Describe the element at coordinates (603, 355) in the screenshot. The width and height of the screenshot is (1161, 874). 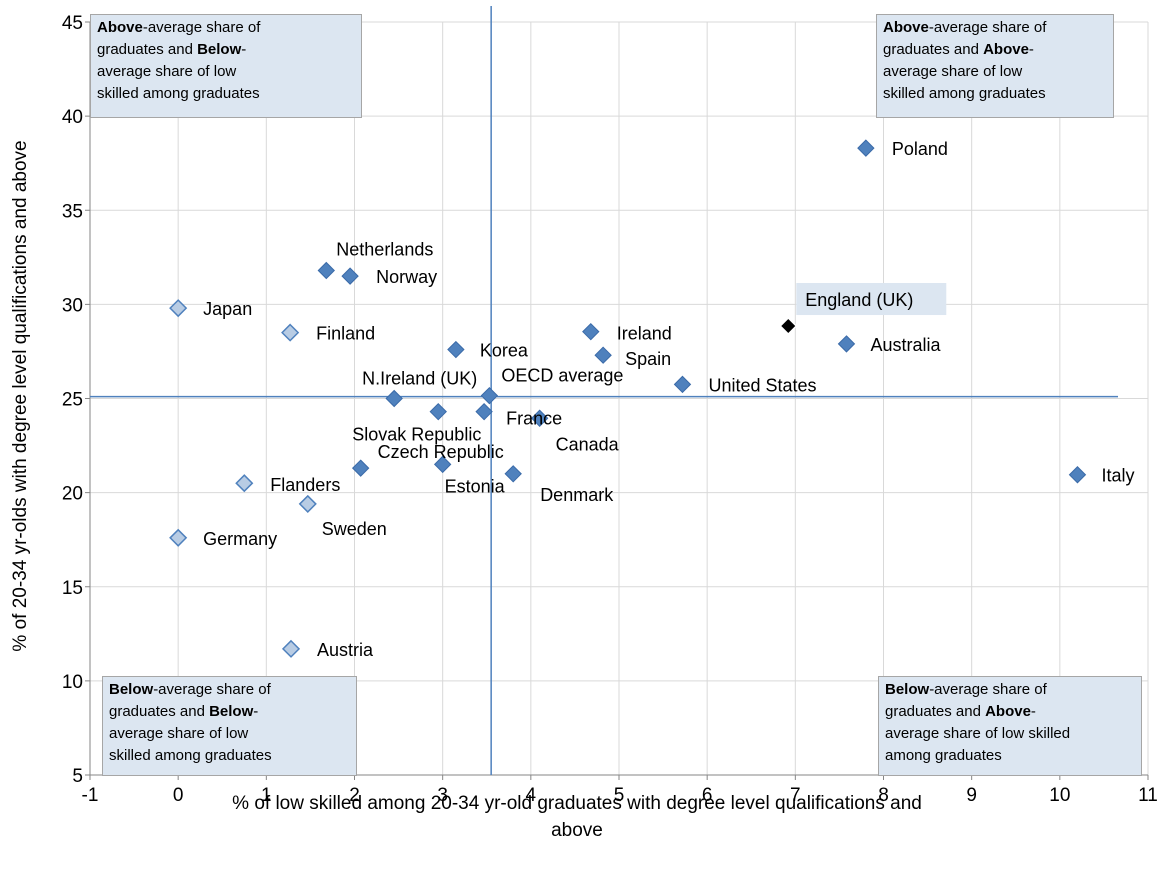
I see `point-spain` at that location.